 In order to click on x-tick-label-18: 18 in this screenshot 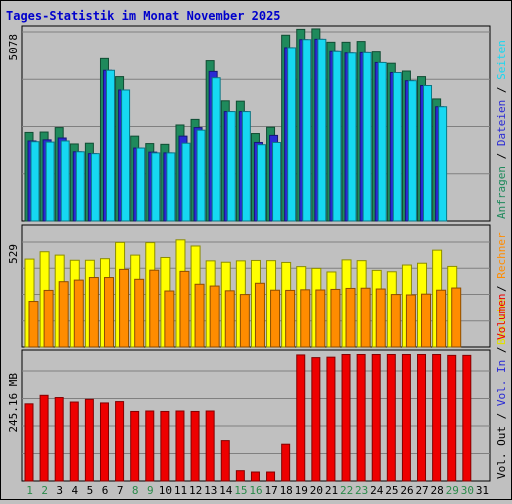, I will do `click(286, 490)`.